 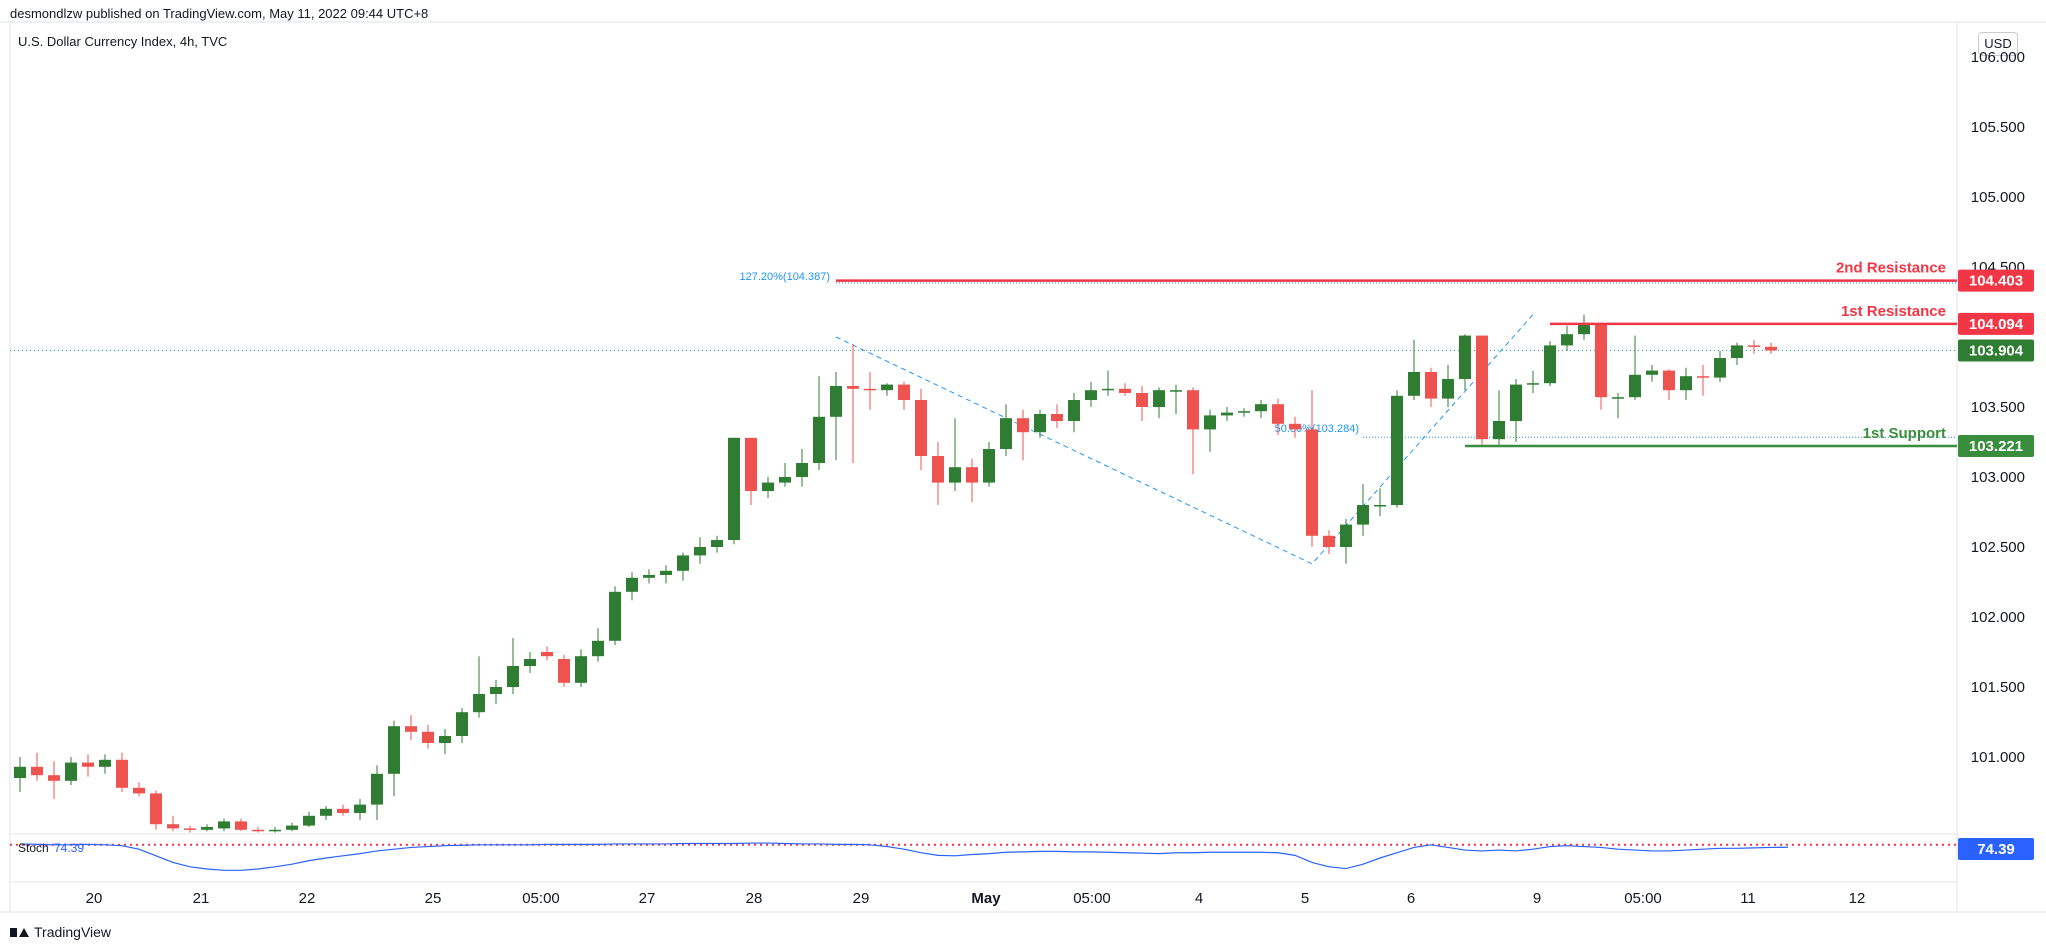 I want to click on svg-text: 103.221, so click(x=1996, y=446).